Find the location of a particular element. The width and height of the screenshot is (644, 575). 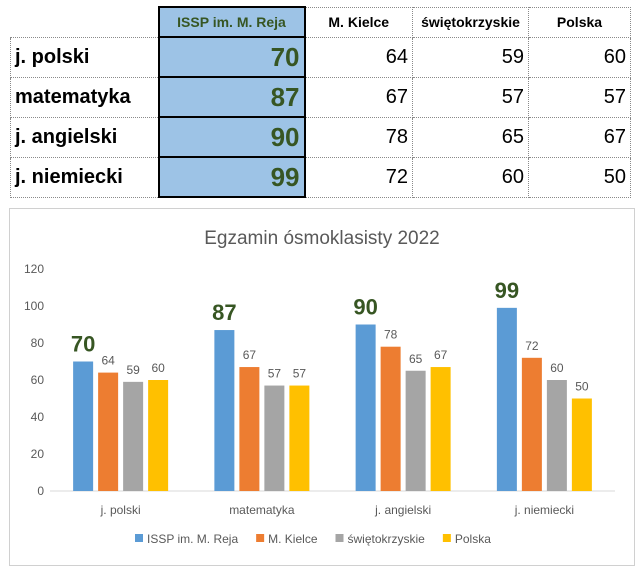

data-label: 72 is located at coordinates (532, 346).